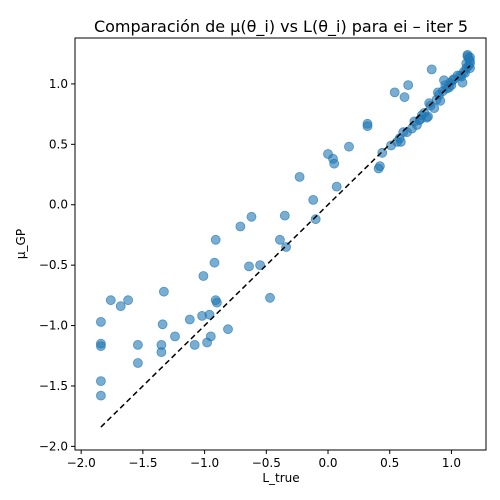 The image size is (500, 500). What do you see at coordinates (327, 463) in the screenshot?
I see `x-tick-label: 0.0` at bounding box center [327, 463].